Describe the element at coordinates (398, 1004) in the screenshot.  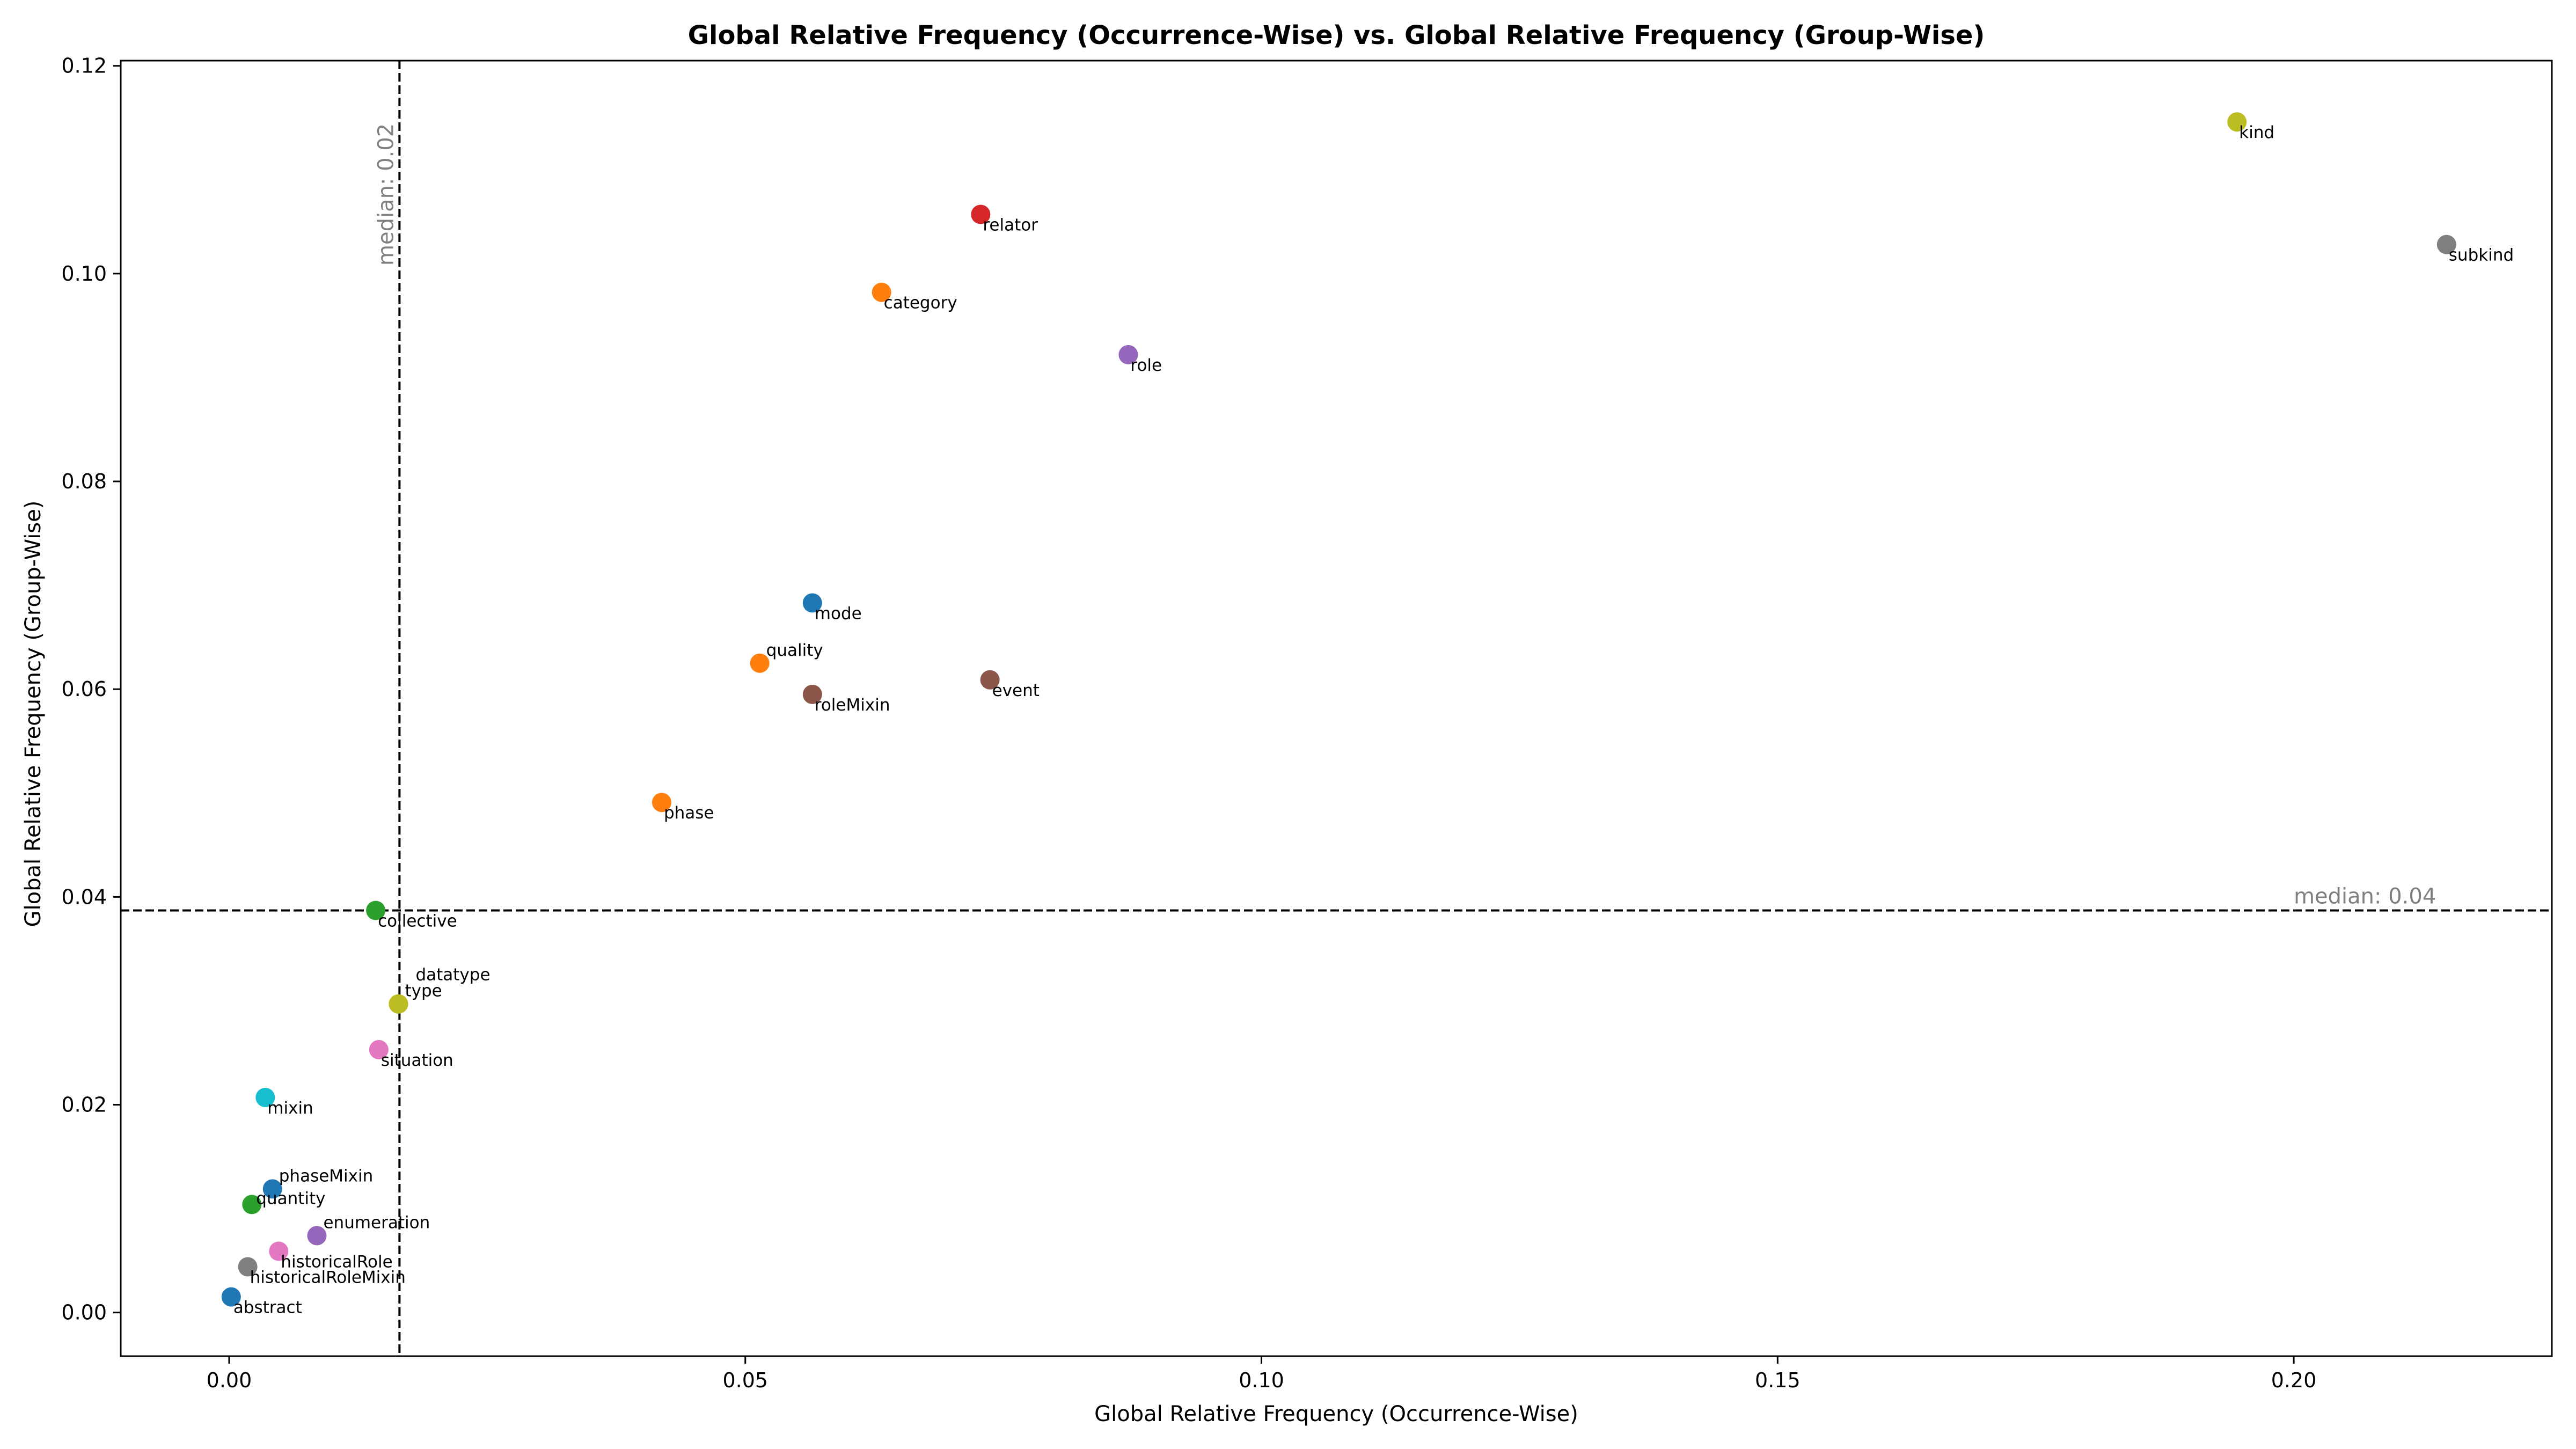
I see `point-type` at that location.